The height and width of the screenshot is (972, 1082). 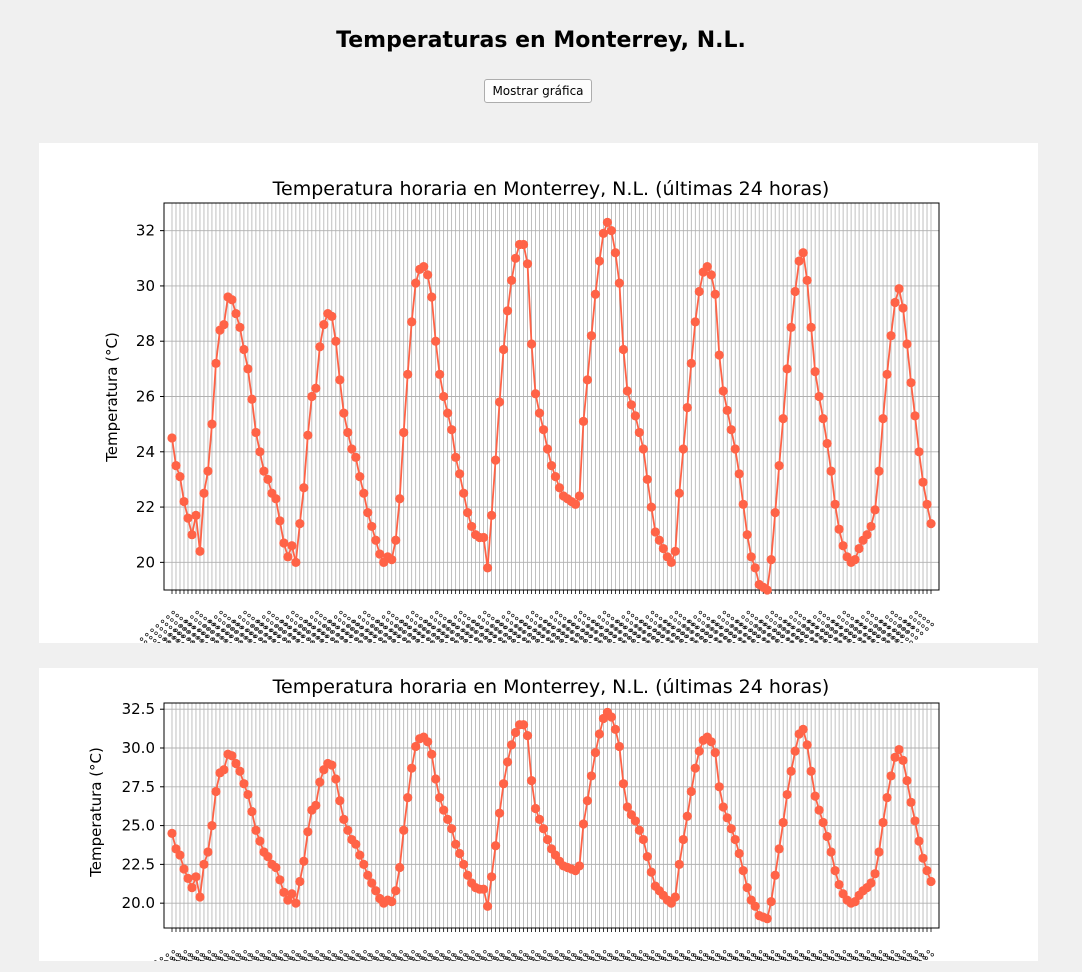 What do you see at coordinates (138, 709) in the screenshot?
I see `y-tick-label: 32.5` at bounding box center [138, 709].